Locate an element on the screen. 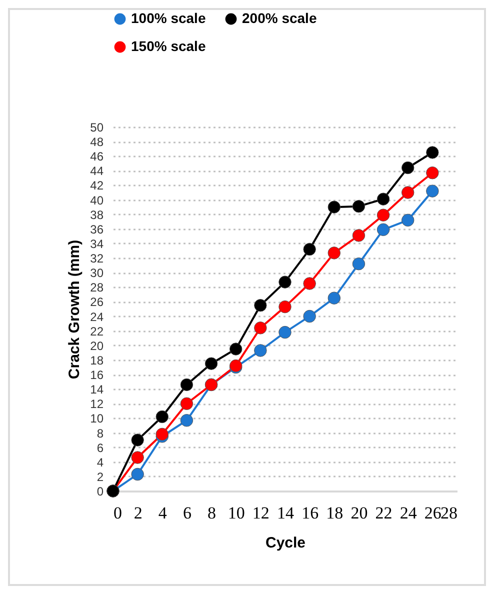  x-tick-label: 0 is located at coordinates (118, 513).